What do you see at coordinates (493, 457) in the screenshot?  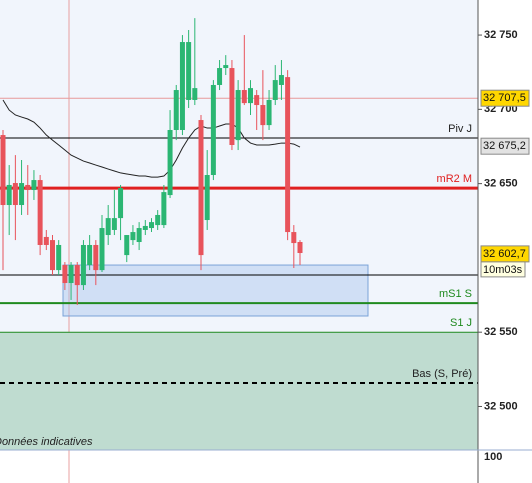 I see `lower-panel-tick-label: 100` at bounding box center [493, 457].